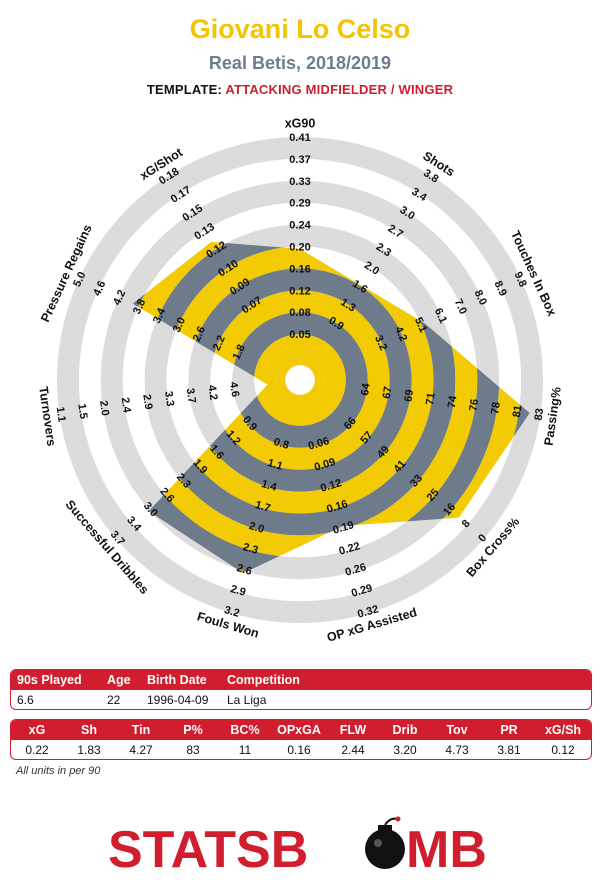  What do you see at coordinates (299, 269) in the screenshot?
I see `tick-label-0-3: 0.16` at bounding box center [299, 269].